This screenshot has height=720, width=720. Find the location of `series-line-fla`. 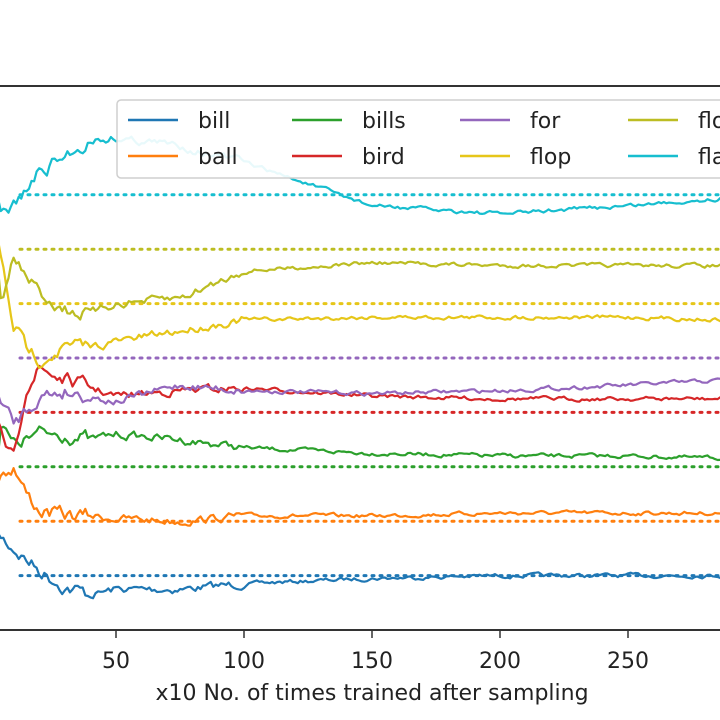

series-line-fla is located at coordinates (360, 175).